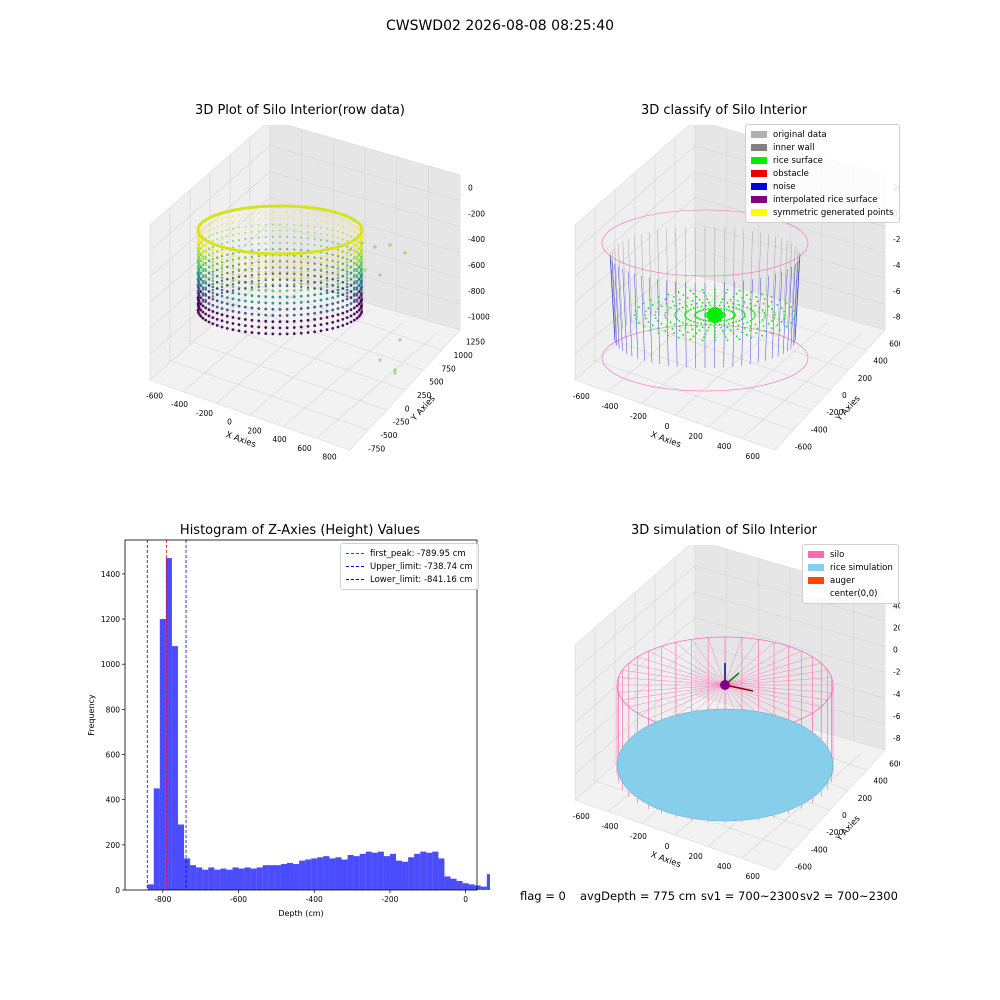 The width and height of the screenshot is (1000, 1000). What do you see at coordinates (638, 836) in the screenshot?
I see `x-tick-label: -200` at bounding box center [638, 836].